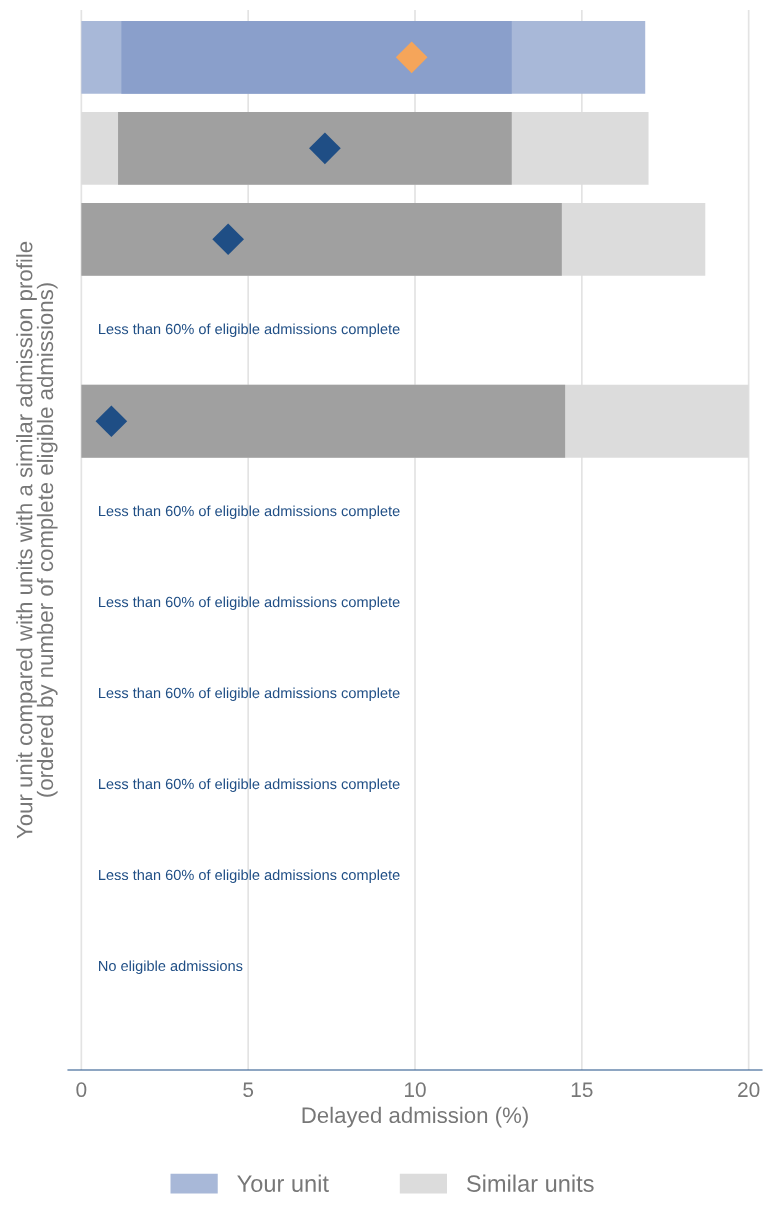 This screenshot has height=1224, width=765. I want to click on x-axis-title: Delayed admission (%), so click(415, 1117).